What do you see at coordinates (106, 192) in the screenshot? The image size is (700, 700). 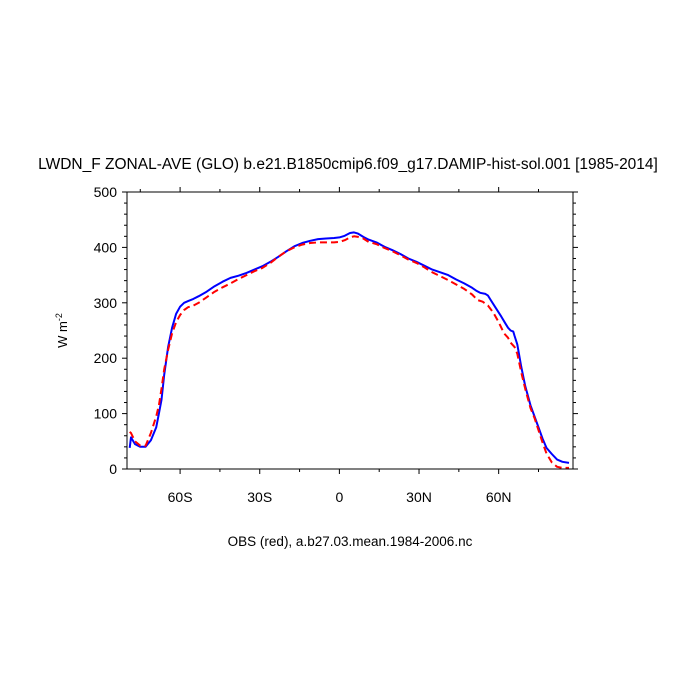 I see `y-tick-label: 500` at bounding box center [106, 192].